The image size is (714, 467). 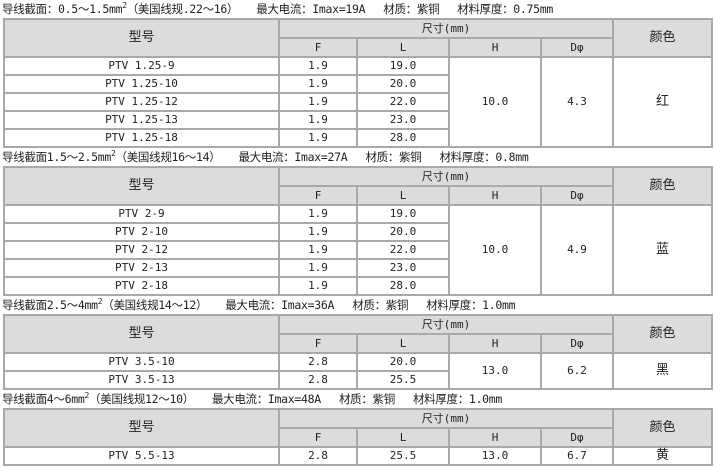 I want to click on cross-section-label: 导线截面：0.5～1.5mm, so click(x=62, y=9).